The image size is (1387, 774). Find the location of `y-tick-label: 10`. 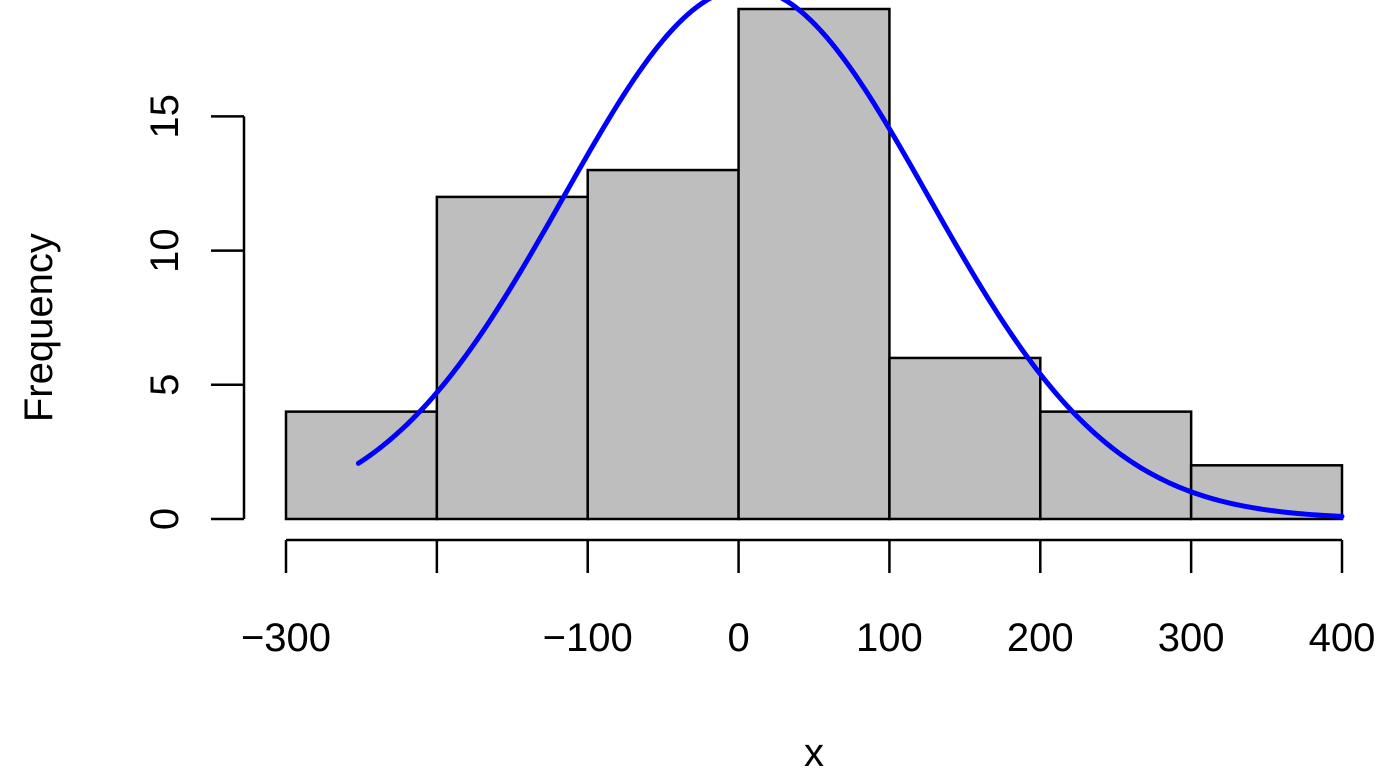

y-tick-label: 10 is located at coordinates (165, 250).